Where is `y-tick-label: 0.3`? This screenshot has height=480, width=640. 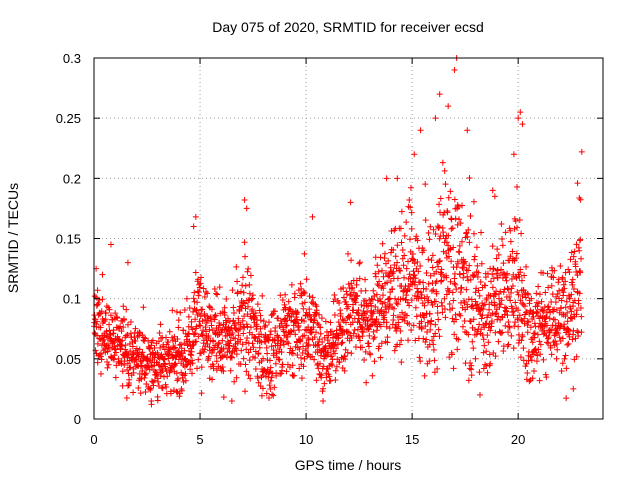 y-tick-label: 0.3 is located at coordinates (72, 58).